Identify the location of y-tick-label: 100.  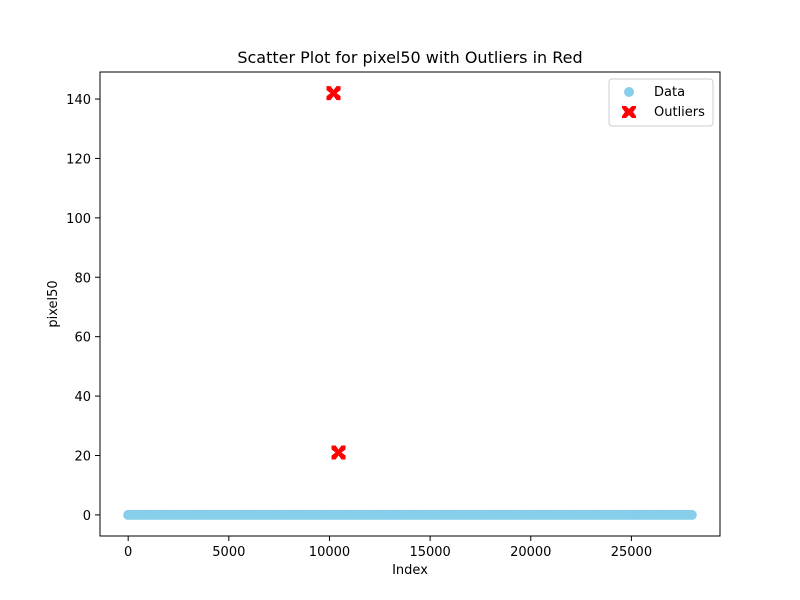
(78, 219).